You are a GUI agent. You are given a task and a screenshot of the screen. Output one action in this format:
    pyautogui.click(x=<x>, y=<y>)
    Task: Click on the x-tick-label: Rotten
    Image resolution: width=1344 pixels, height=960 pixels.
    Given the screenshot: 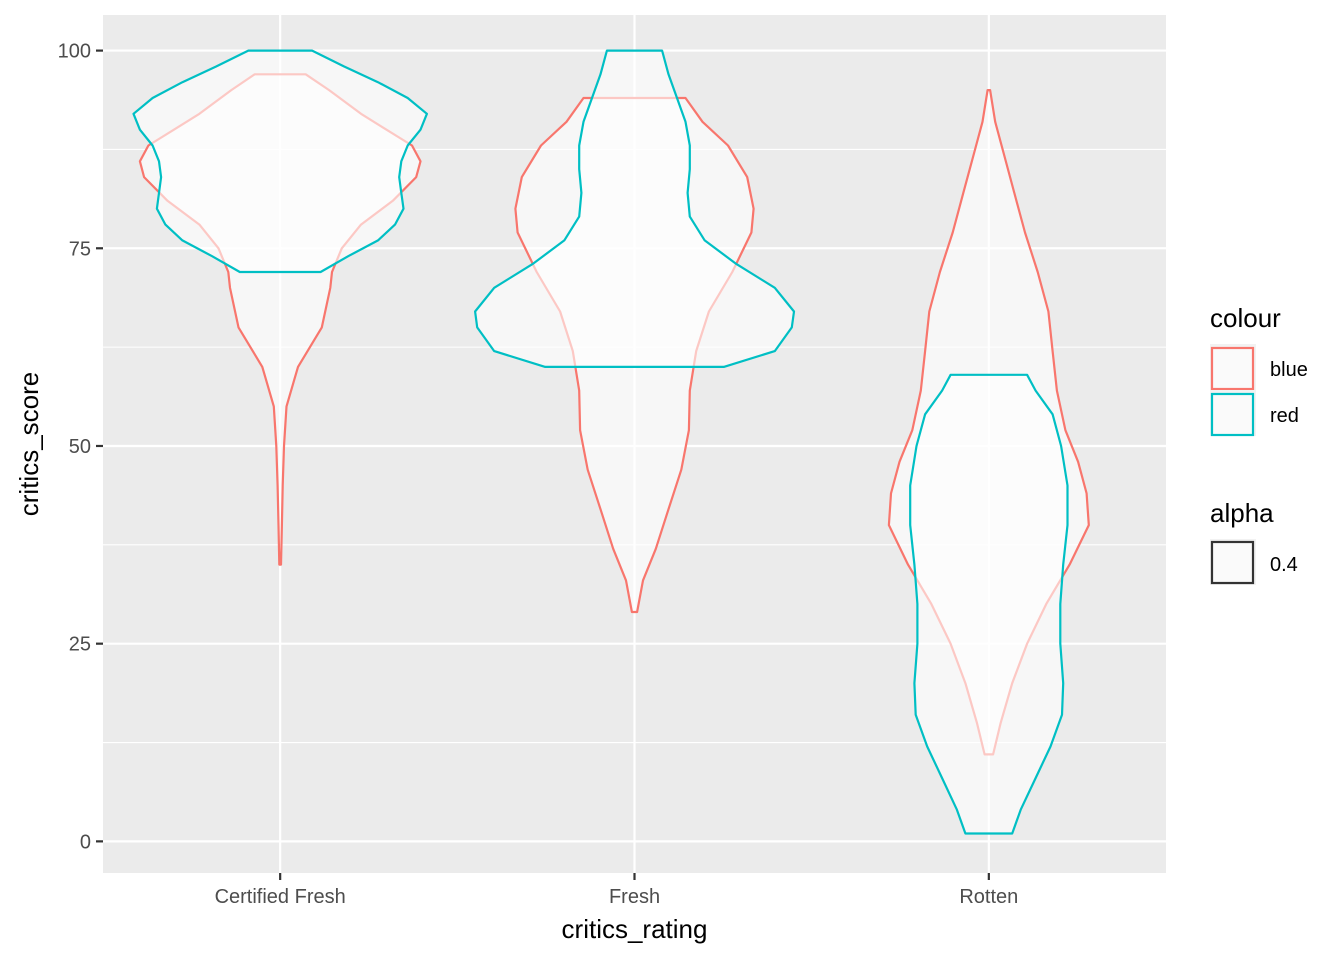 What is the action you would take?
    pyautogui.click(x=988, y=897)
    